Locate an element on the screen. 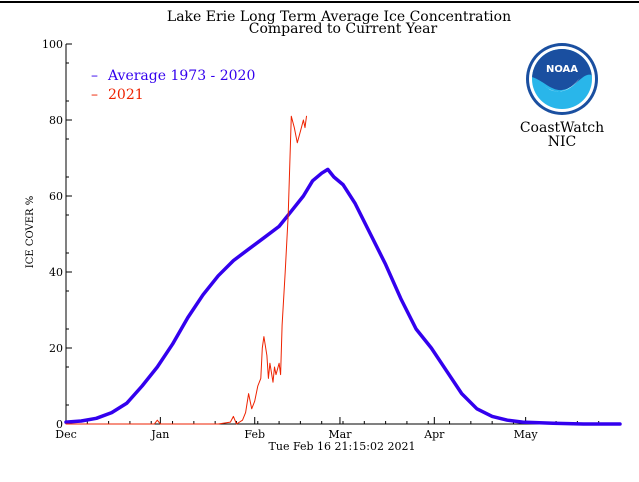 This screenshot has width=639, height=482. x-ticks: Dec Jan Feb Mar Apr May is located at coordinates (327, 429).